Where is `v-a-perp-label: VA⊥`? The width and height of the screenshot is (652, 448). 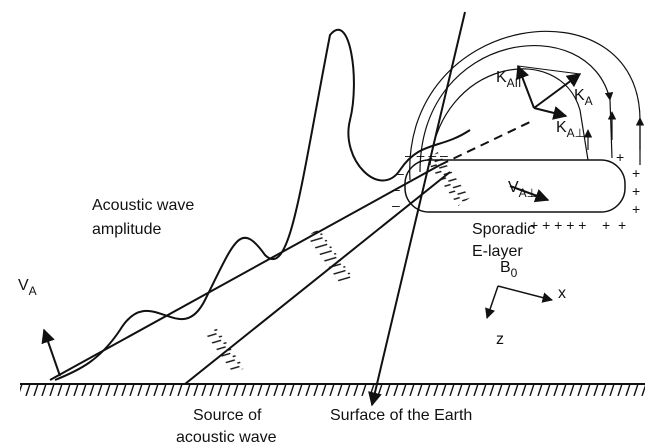 v-a-perp-label: VA⊥ is located at coordinates (522, 189).